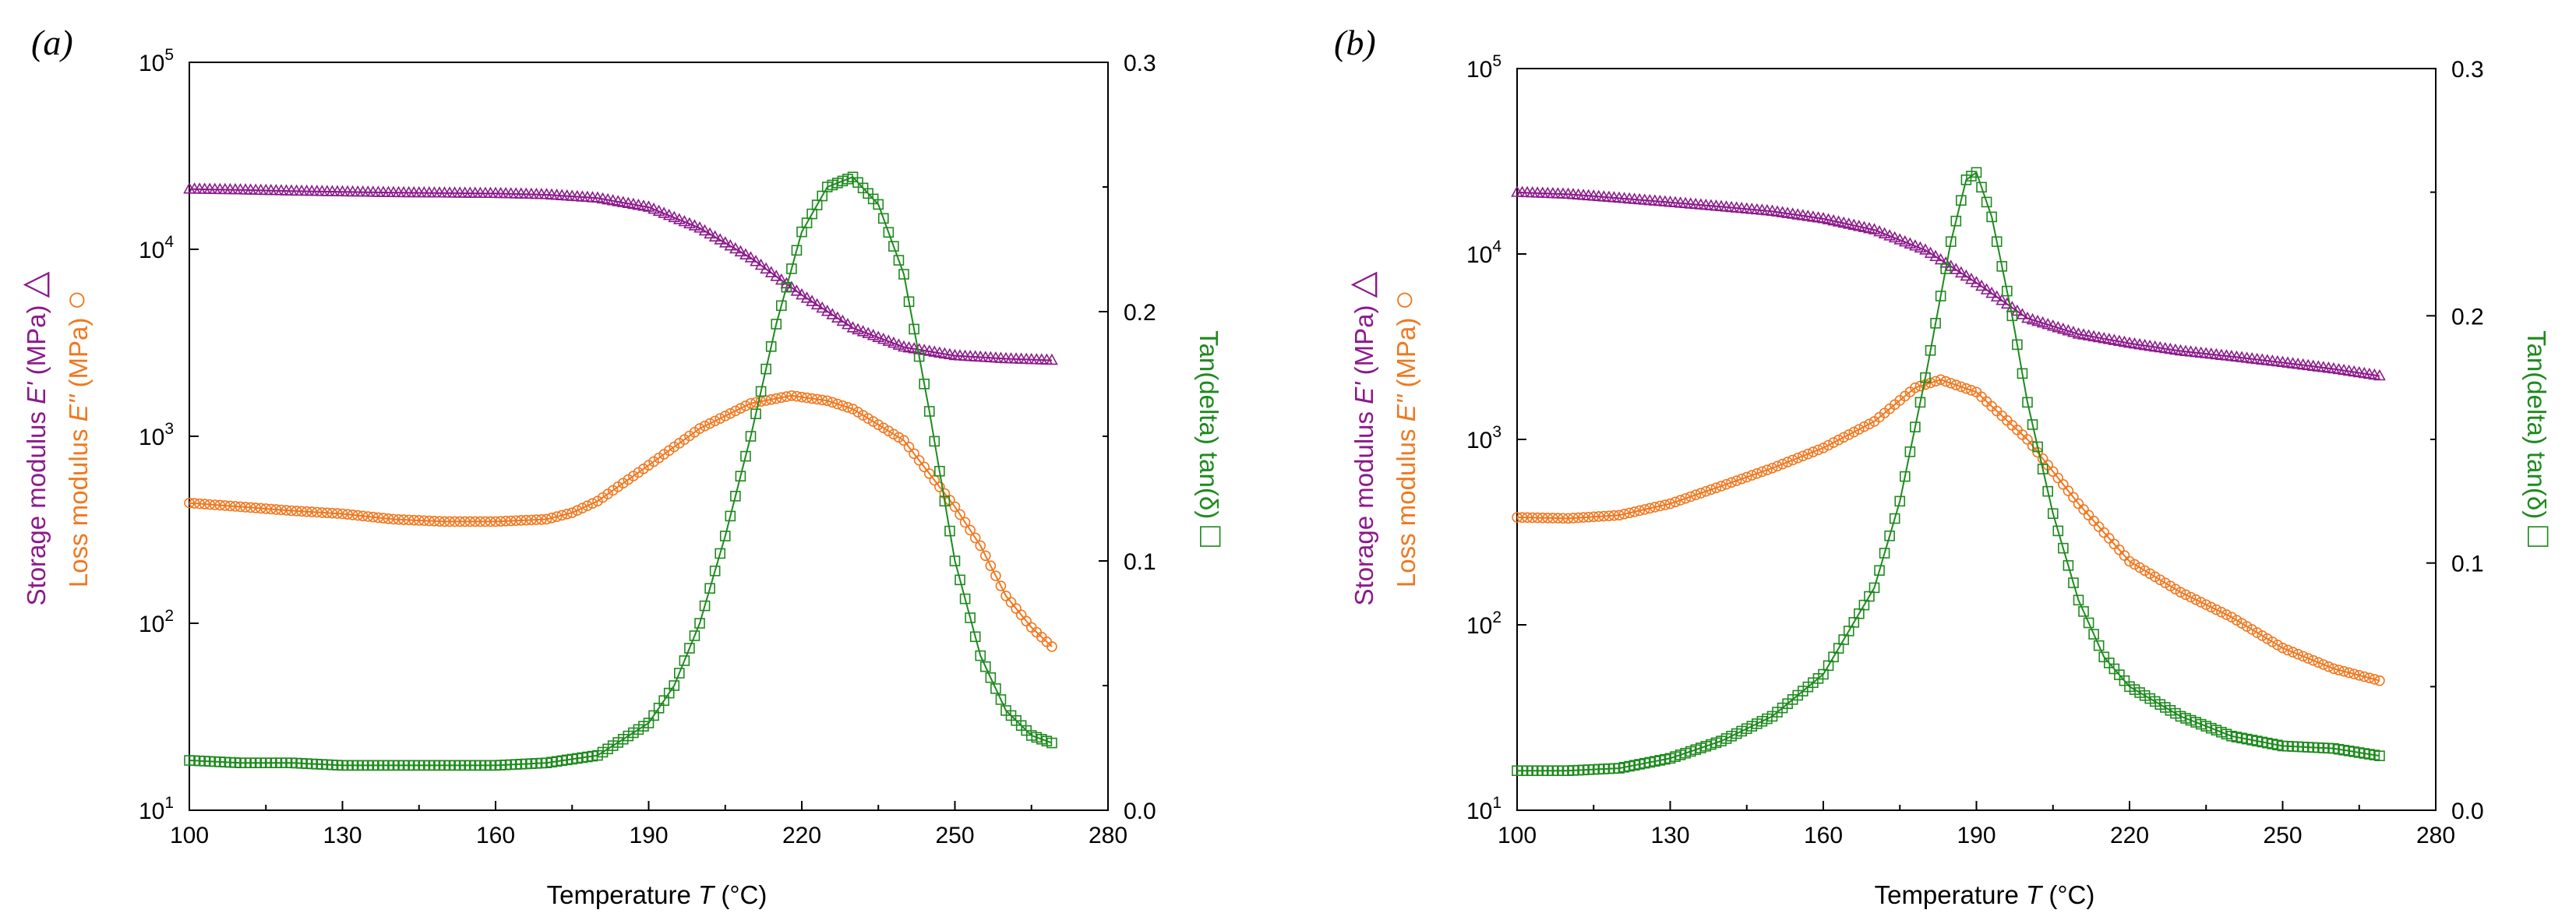 The image size is (2576, 924). What do you see at coordinates (2467, 564) in the screenshot?
I see `panel-b-y-right-tick-label: 0.1` at bounding box center [2467, 564].